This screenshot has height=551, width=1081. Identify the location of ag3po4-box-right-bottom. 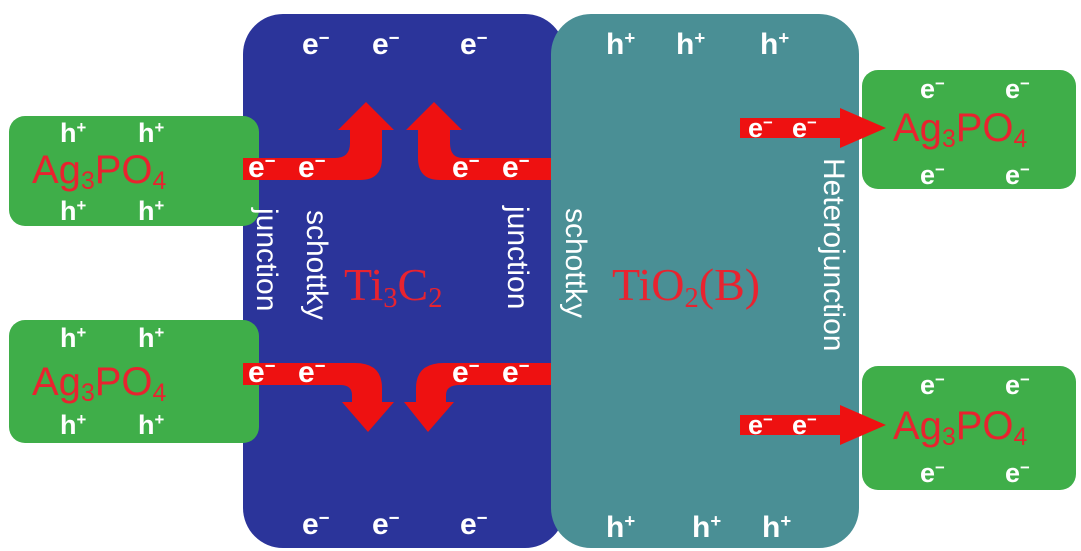
(969, 428).